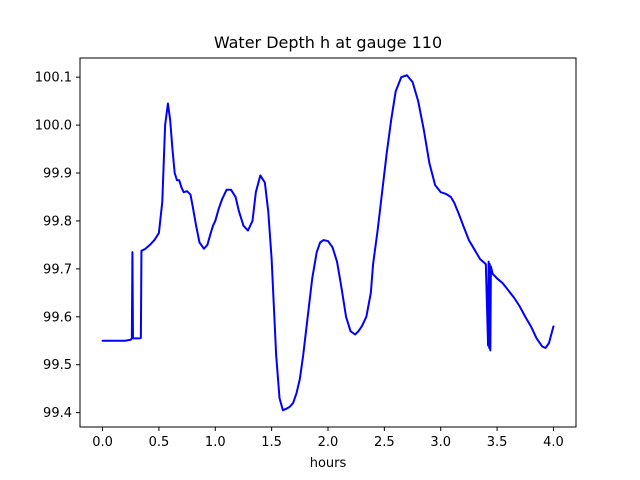 This screenshot has height=480, width=640. I want to click on y-tick-label: 99.5, so click(57, 365).